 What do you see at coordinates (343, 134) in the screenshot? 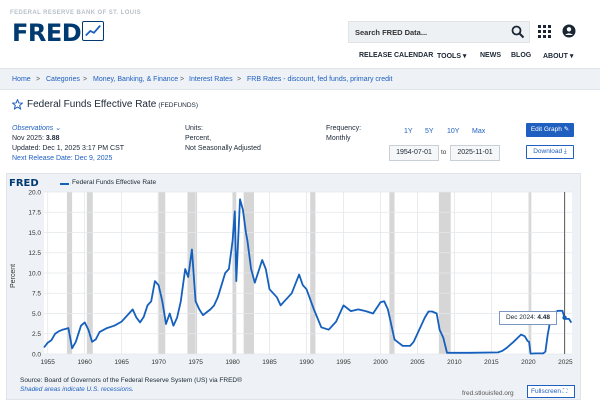
I see `frequency-panel: Frequency: Monthly` at bounding box center [343, 134].